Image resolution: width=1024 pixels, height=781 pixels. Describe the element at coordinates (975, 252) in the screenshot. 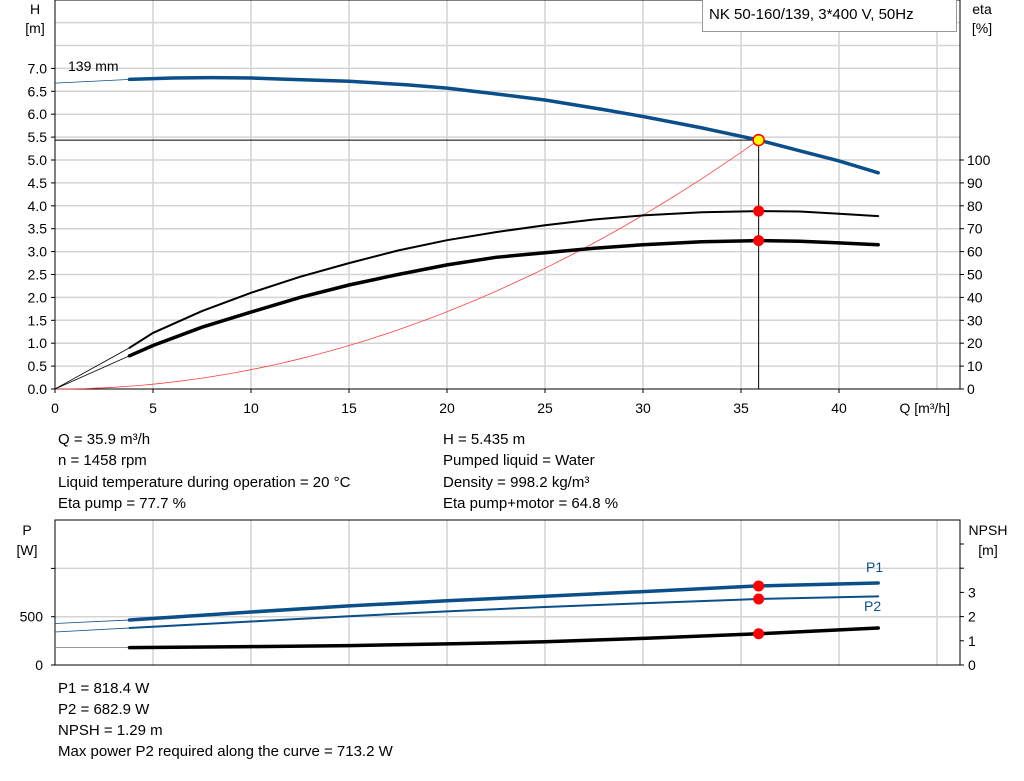

I see `eta-tick-label: 60` at that location.